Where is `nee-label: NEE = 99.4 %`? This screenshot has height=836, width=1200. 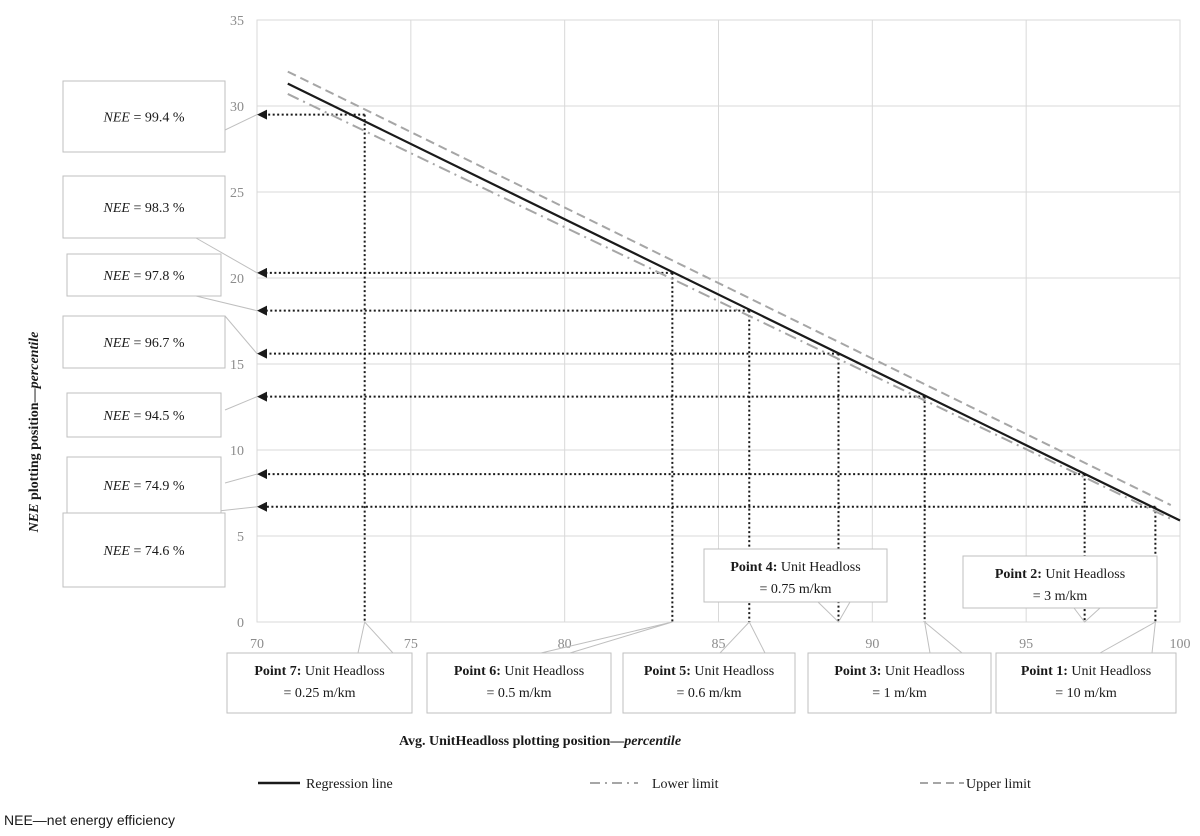
nee-label: NEE = 99.4 % is located at coordinates (143, 118).